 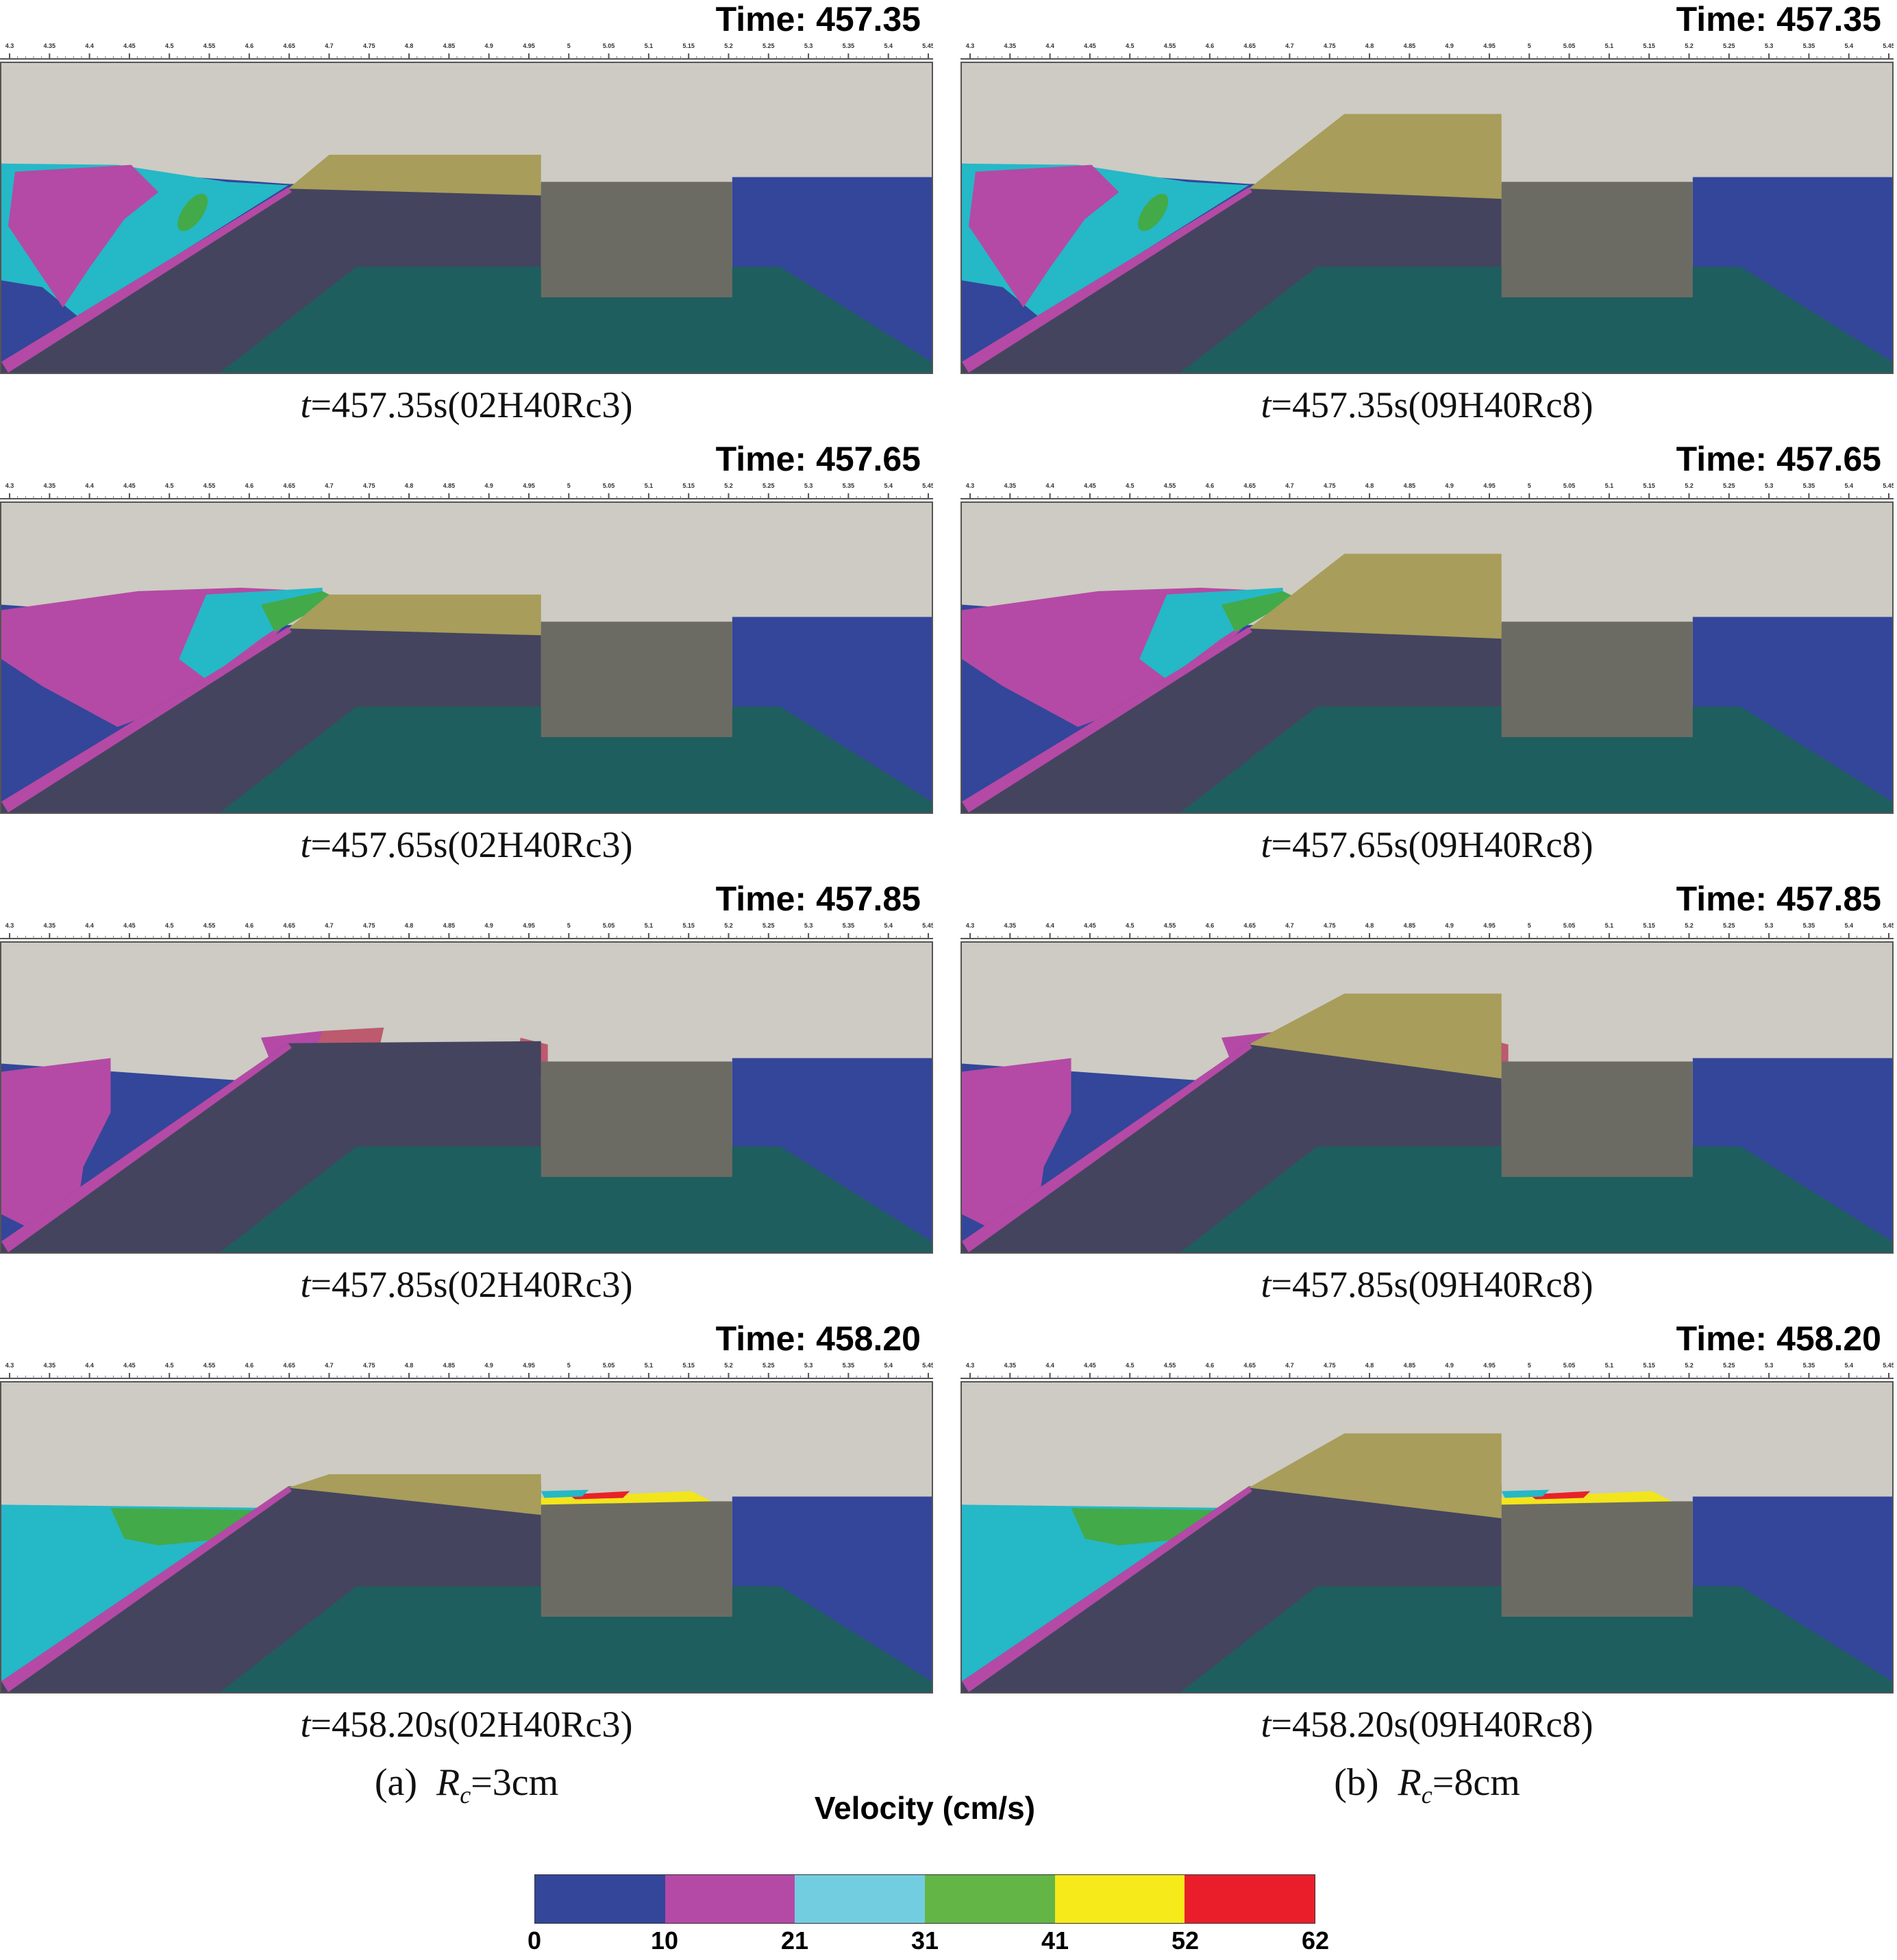 I want to click on ruler-tick-label: 4.35, so click(x=50, y=45).